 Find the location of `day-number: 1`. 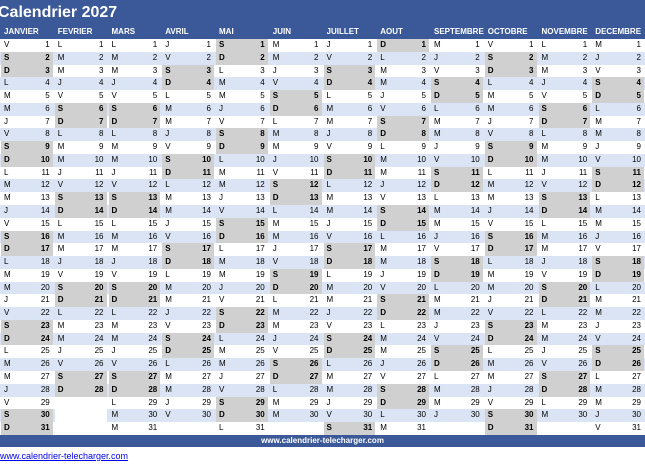

day-number: 1 is located at coordinates (208, 44).